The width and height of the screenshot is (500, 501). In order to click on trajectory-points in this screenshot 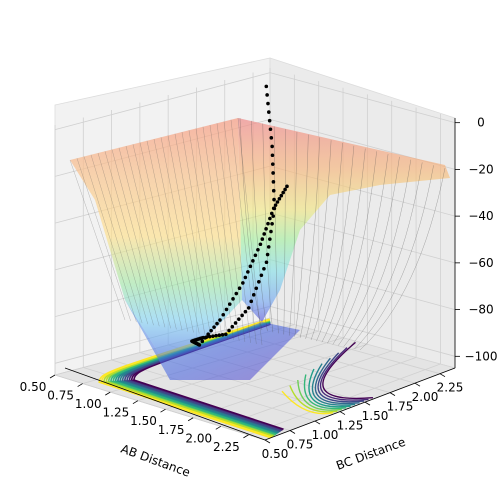, I will do `click(239, 215)`.